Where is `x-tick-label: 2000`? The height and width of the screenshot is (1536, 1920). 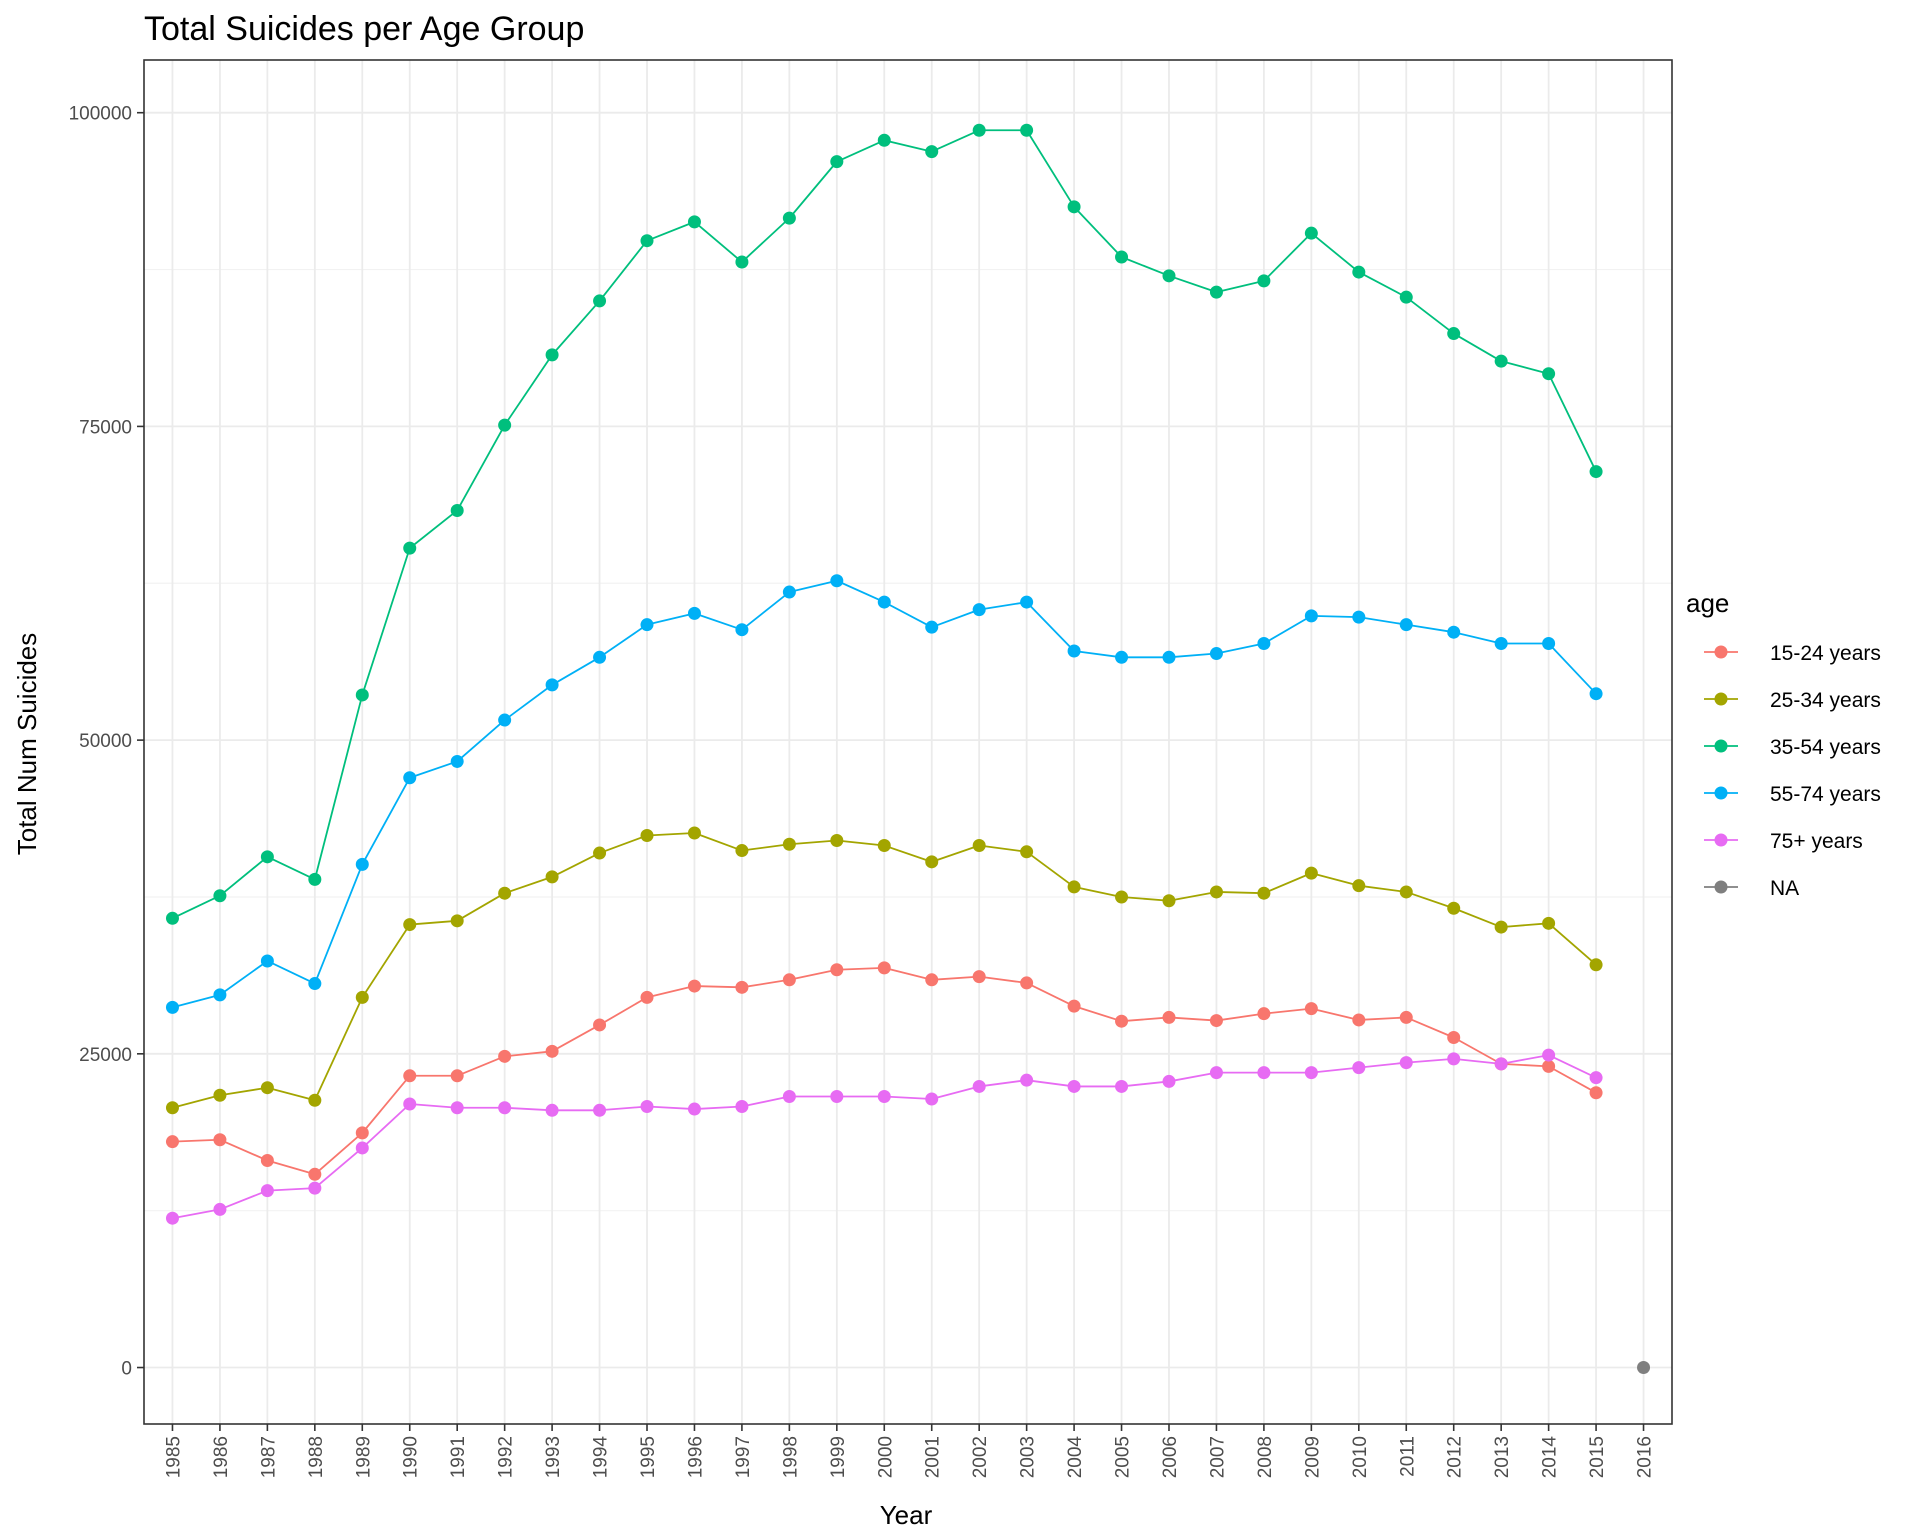 x-tick-label: 2000 is located at coordinates (885, 1457).